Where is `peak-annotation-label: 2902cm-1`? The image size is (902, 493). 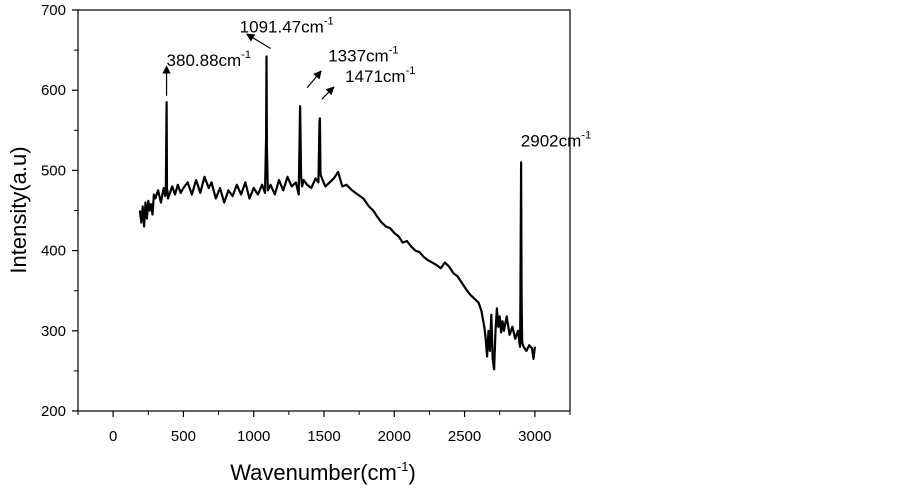 peak-annotation-label: 2902cm-1 is located at coordinates (556, 139).